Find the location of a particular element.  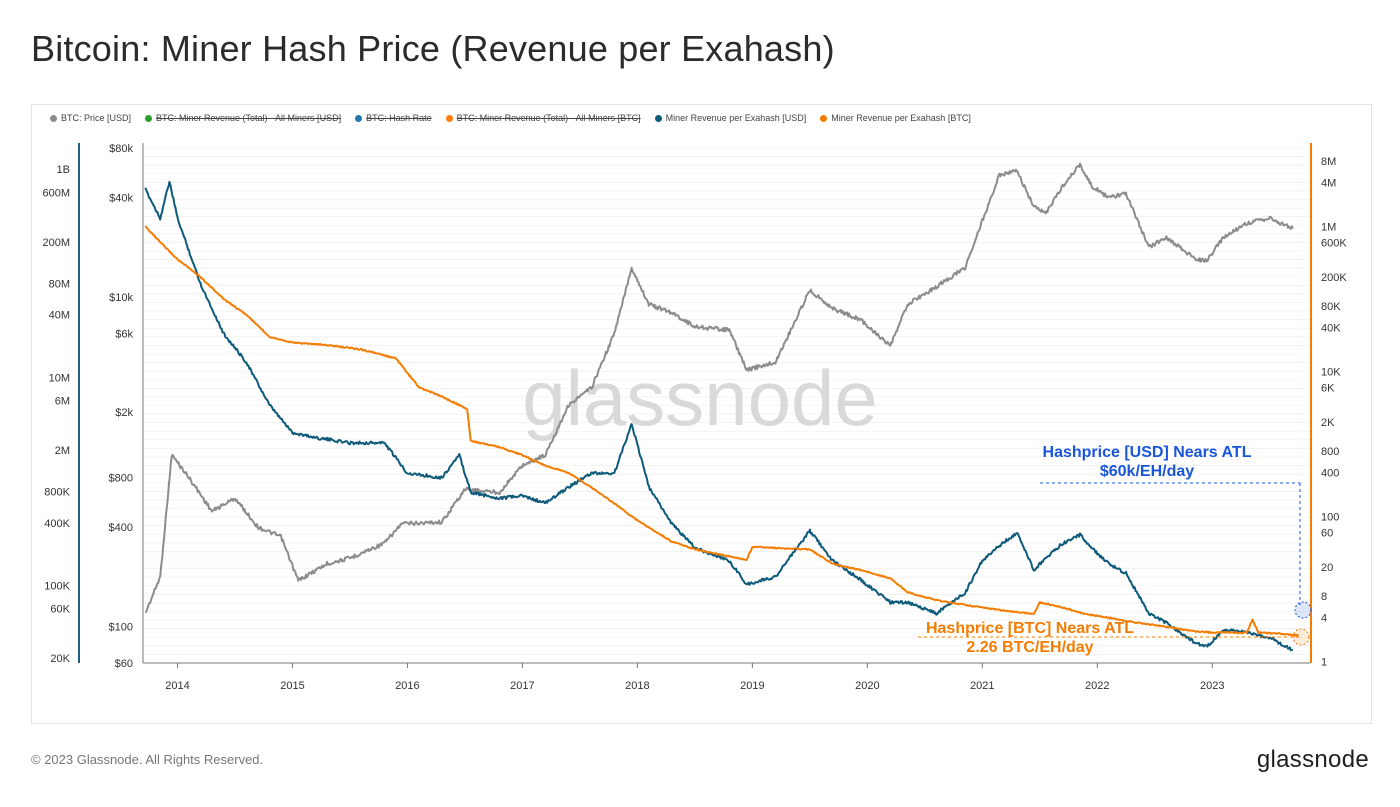

legend-label: Miner Revenue per Exahash [BTC] is located at coordinates (901, 118).